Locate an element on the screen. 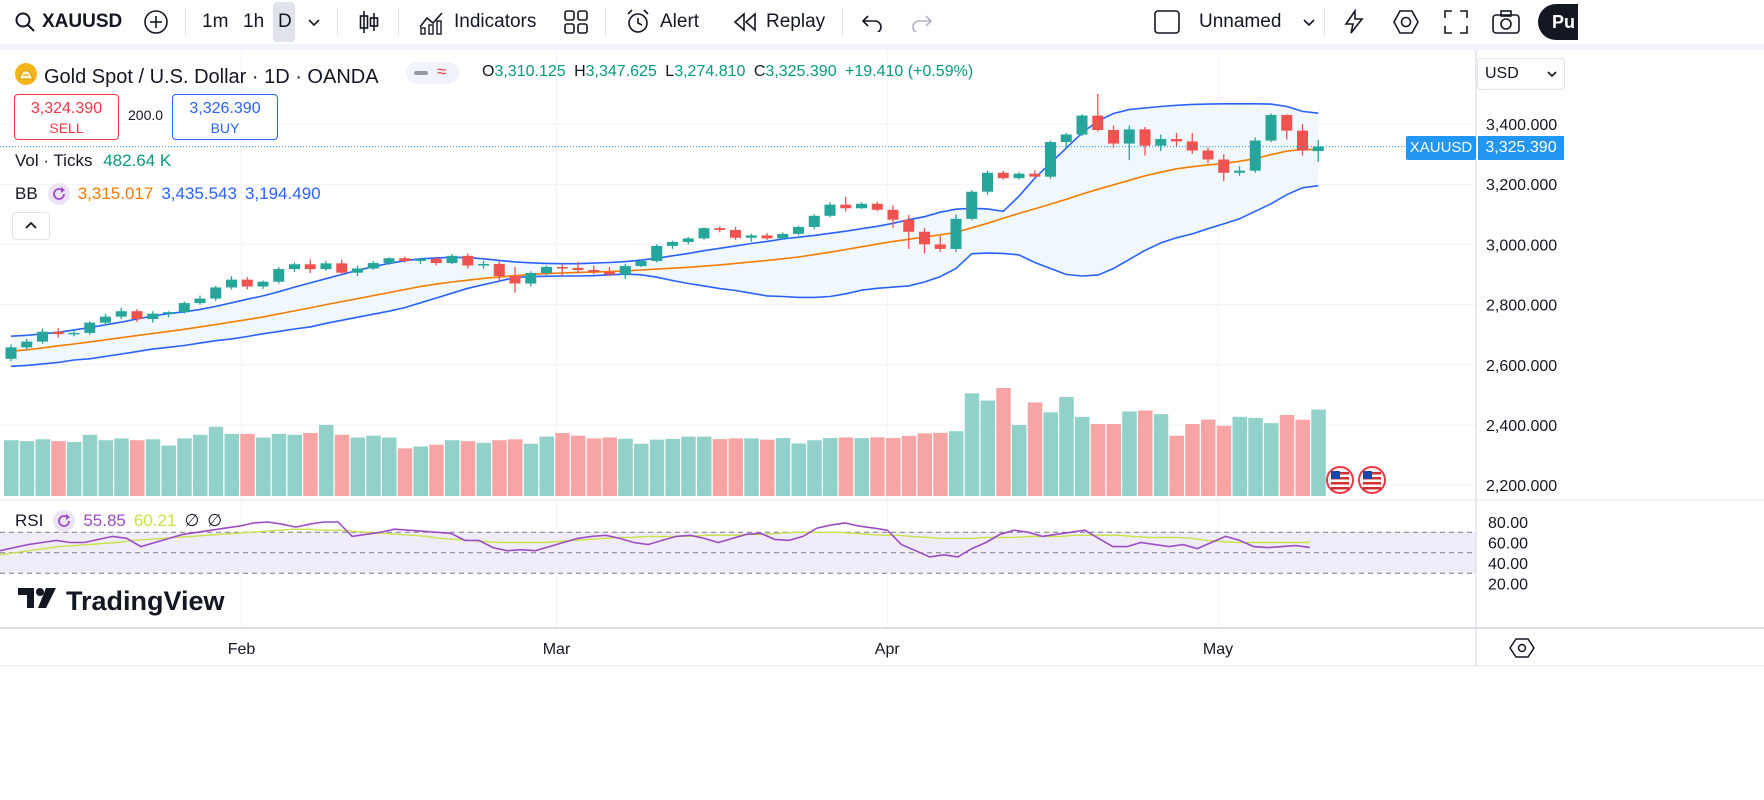 The image size is (1764, 800). price-tick-label: 2,600.000 is located at coordinates (1521, 366).